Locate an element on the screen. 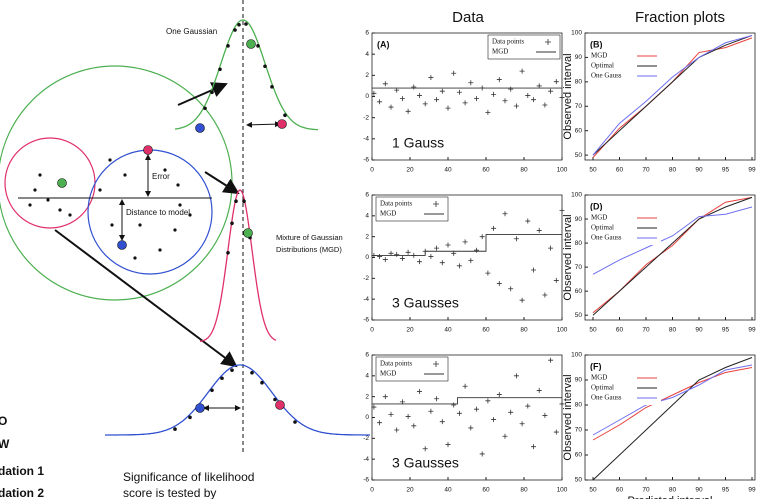 The width and height of the screenshot is (757, 499). y-tick-label: 100 is located at coordinates (576, 33).